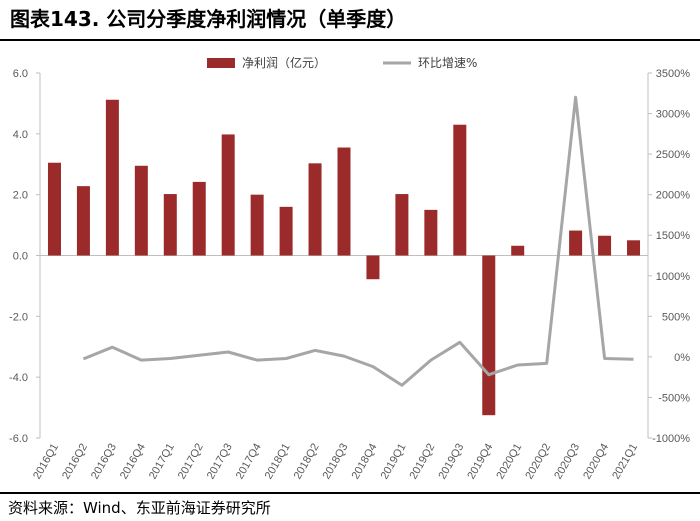 The width and height of the screenshot is (700, 521). What do you see at coordinates (342, 62) in the screenshot?
I see `legend: 净利润（亿元） 环比增速%` at bounding box center [342, 62].